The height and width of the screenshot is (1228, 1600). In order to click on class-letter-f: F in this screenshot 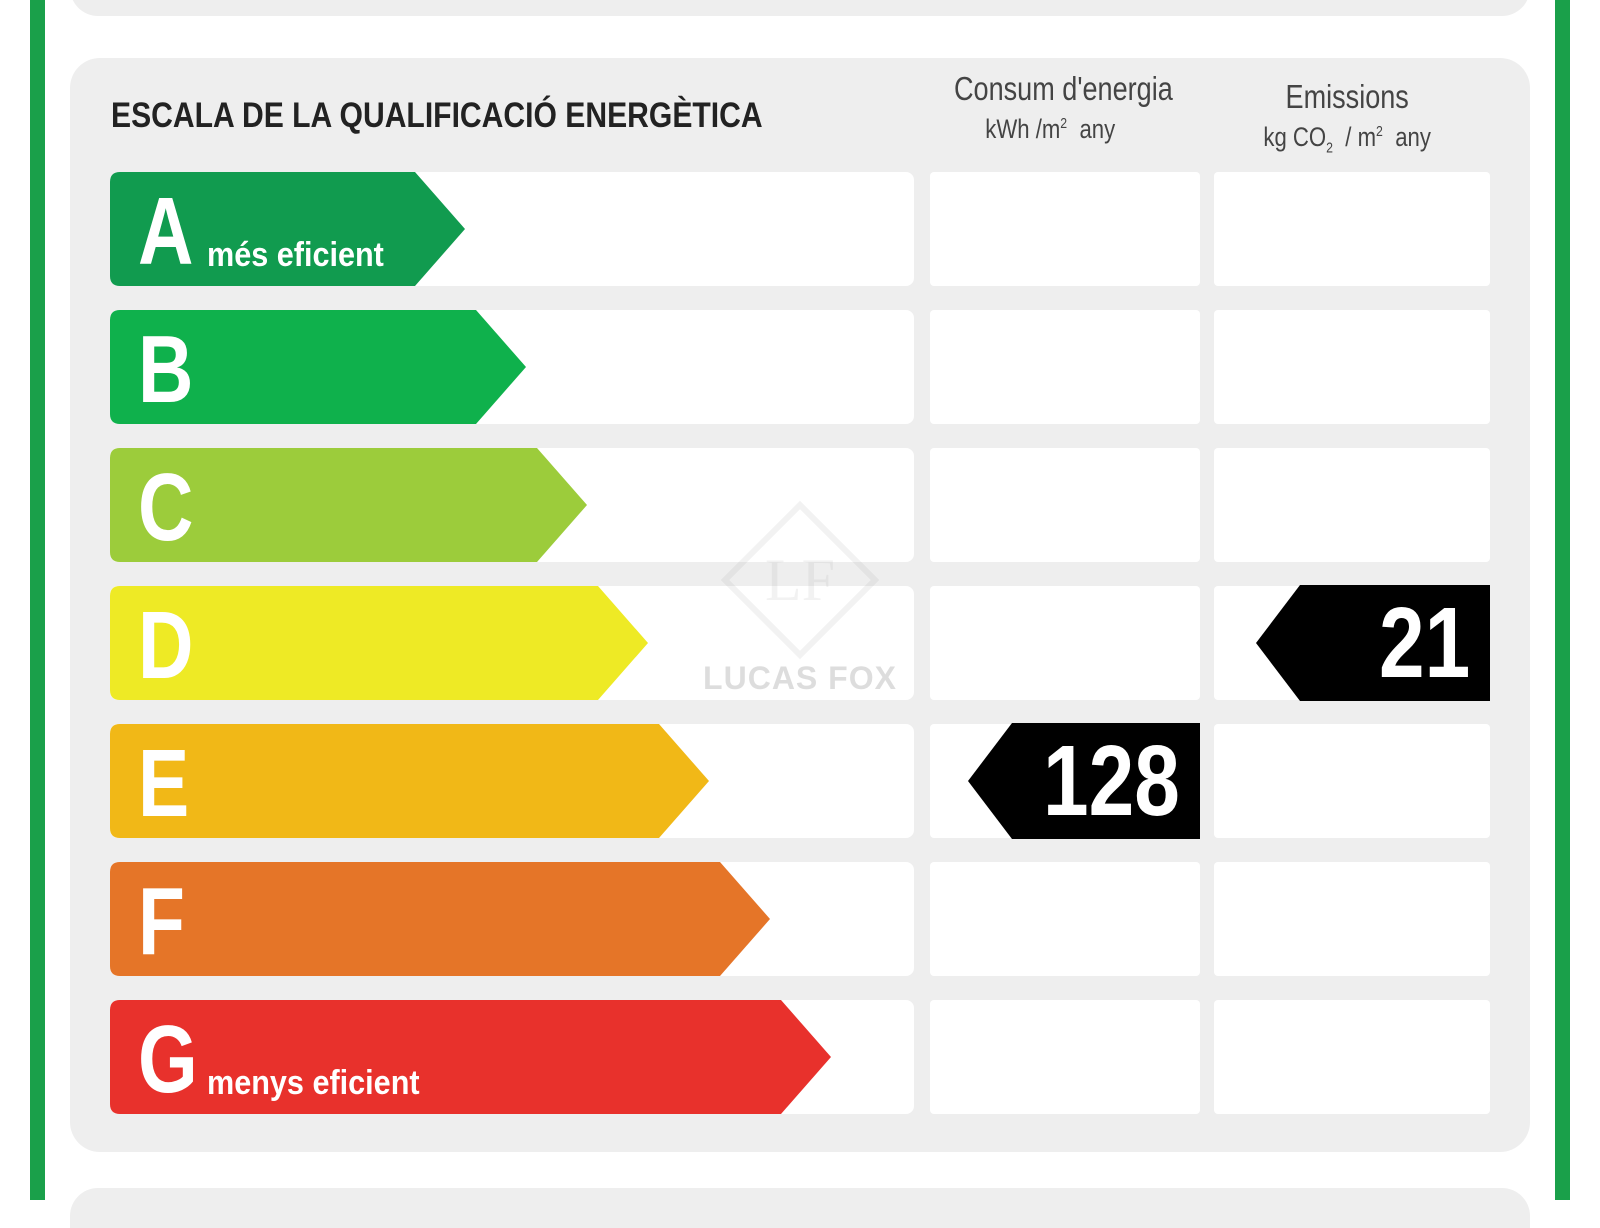, I will do `click(161, 921)`.